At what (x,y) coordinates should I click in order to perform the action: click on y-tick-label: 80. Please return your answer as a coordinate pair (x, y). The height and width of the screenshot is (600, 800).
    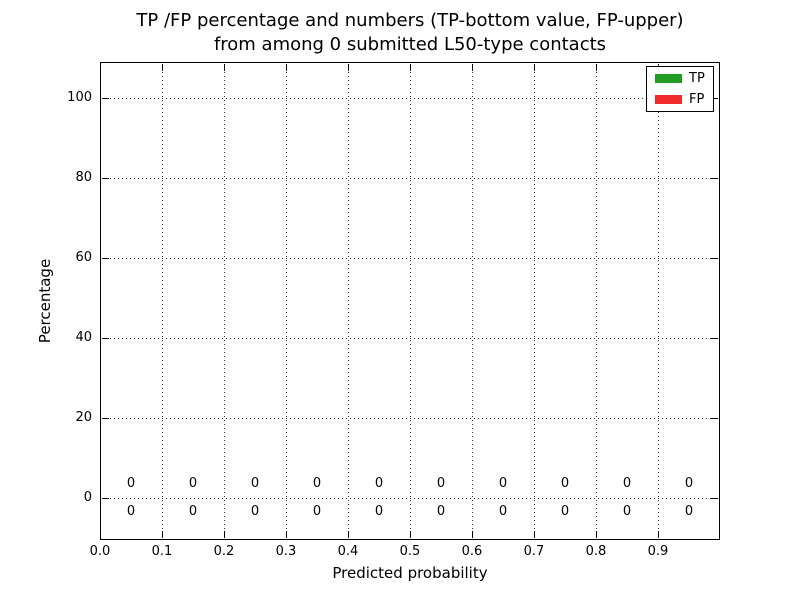
    Looking at the image, I should click on (83, 177).